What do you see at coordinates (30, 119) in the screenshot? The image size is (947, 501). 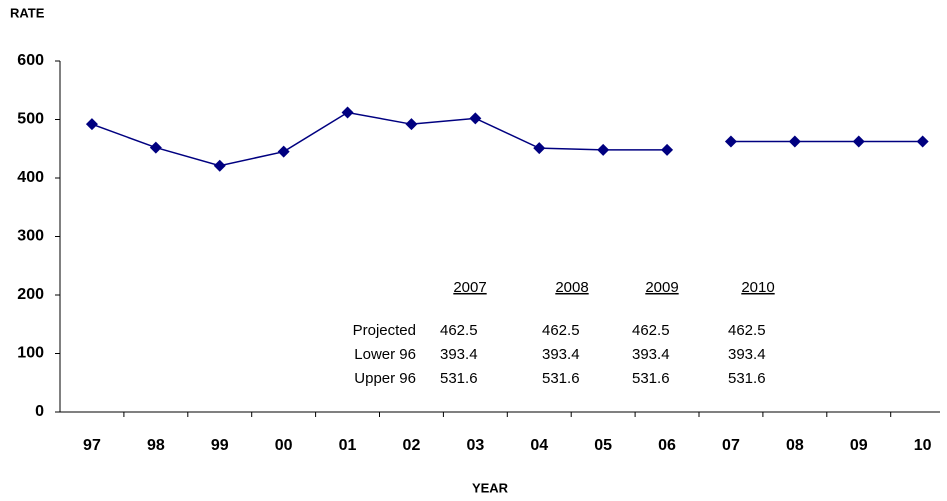 I see `y-tick-label: 500` at bounding box center [30, 119].